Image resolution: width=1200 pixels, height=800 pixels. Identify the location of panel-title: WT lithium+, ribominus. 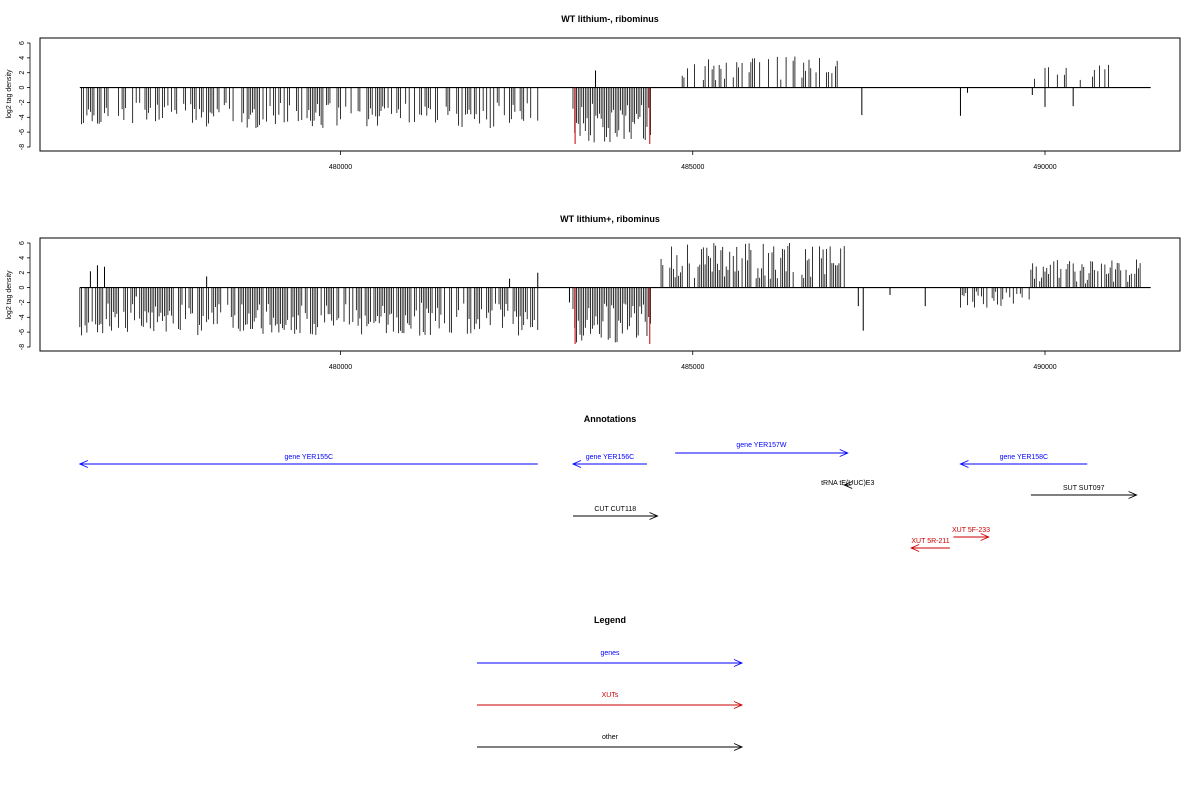
(610, 219).